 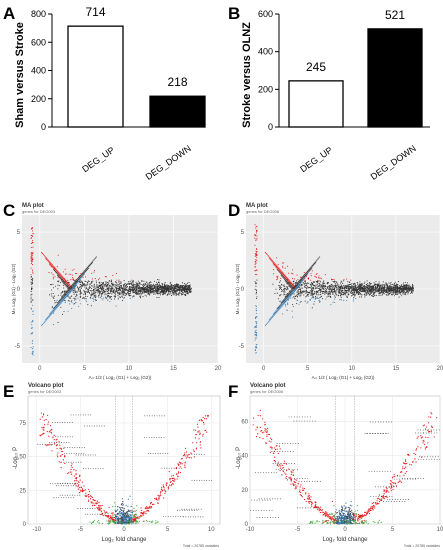 I want to click on ma-c-ytick-label: -5, so click(x=18, y=347).